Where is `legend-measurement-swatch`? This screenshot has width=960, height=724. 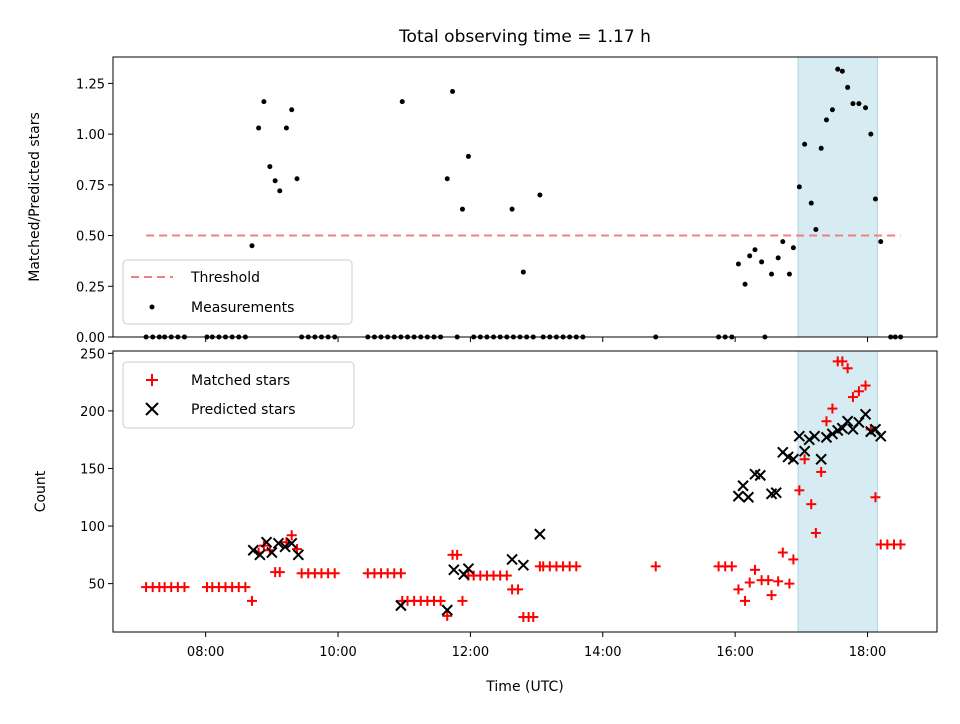 legend-measurement-swatch is located at coordinates (152, 307).